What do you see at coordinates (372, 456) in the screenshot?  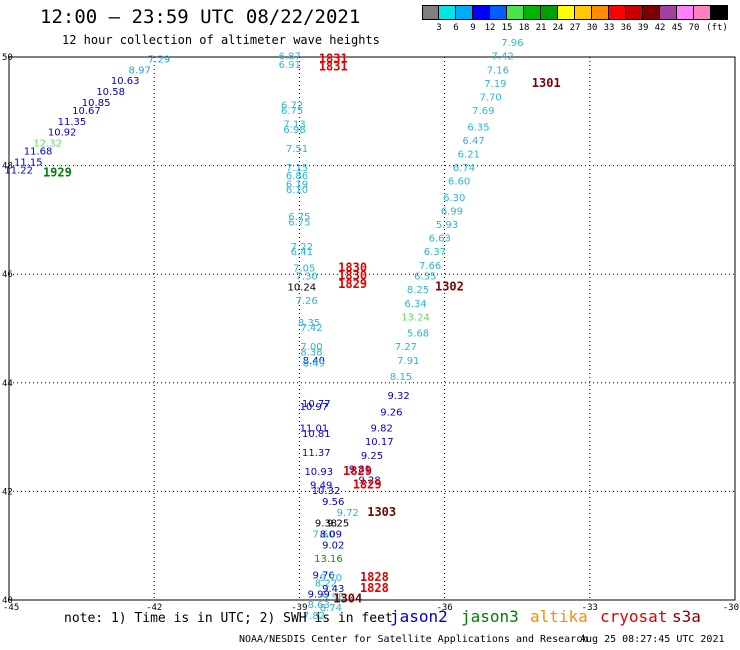 I see `wave-height-label: 9.25` at bounding box center [372, 456].